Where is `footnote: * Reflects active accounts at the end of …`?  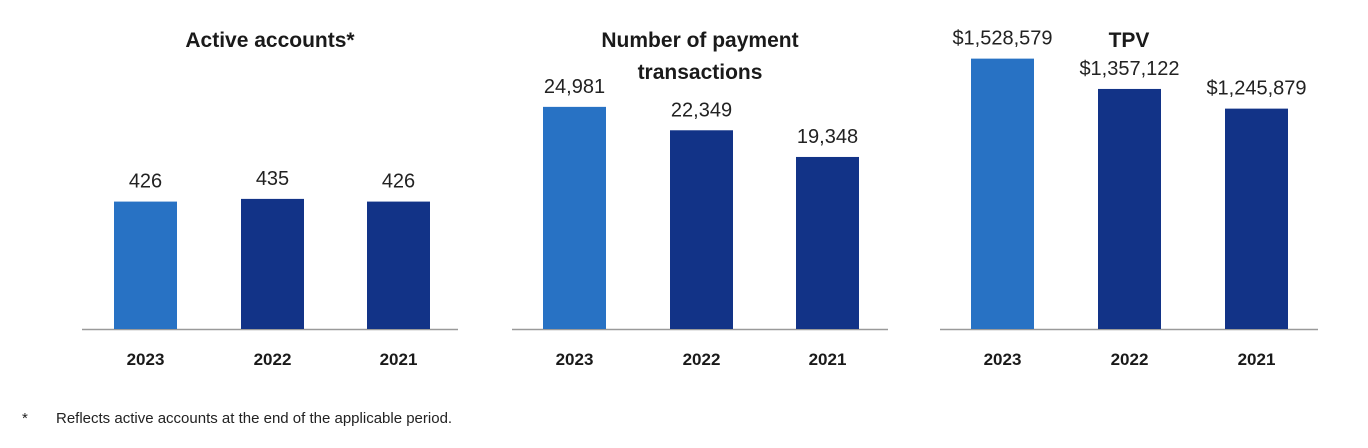 footnote: * Reflects active accounts at the end of … is located at coordinates (237, 418).